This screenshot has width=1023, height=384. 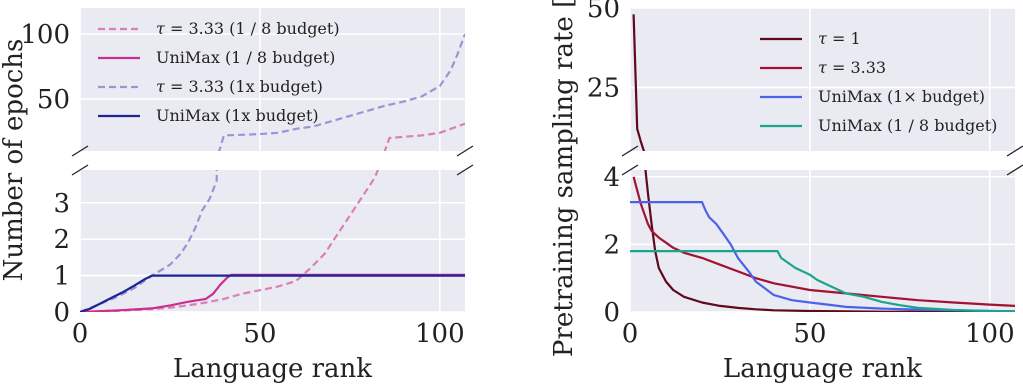 I want to click on legend-label: UniMax (1x budget), so click(x=237, y=115).